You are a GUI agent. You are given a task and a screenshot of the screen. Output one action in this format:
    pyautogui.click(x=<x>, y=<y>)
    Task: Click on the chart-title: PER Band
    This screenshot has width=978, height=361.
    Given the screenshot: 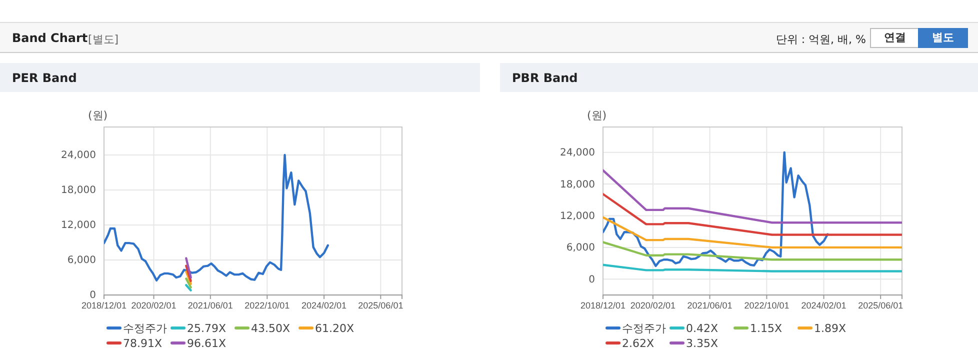 What is the action you would take?
    pyautogui.click(x=44, y=78)
    